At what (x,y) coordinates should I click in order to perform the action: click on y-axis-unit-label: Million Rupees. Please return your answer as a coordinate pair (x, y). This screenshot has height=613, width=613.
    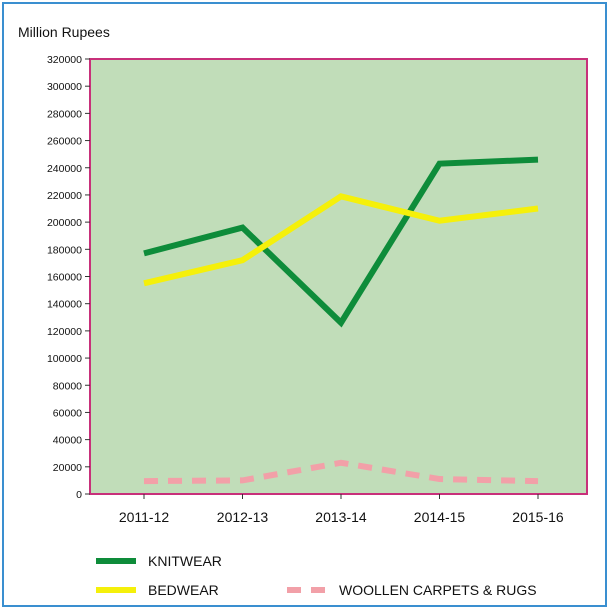
    Looking at the image, I should click on (64, 32).